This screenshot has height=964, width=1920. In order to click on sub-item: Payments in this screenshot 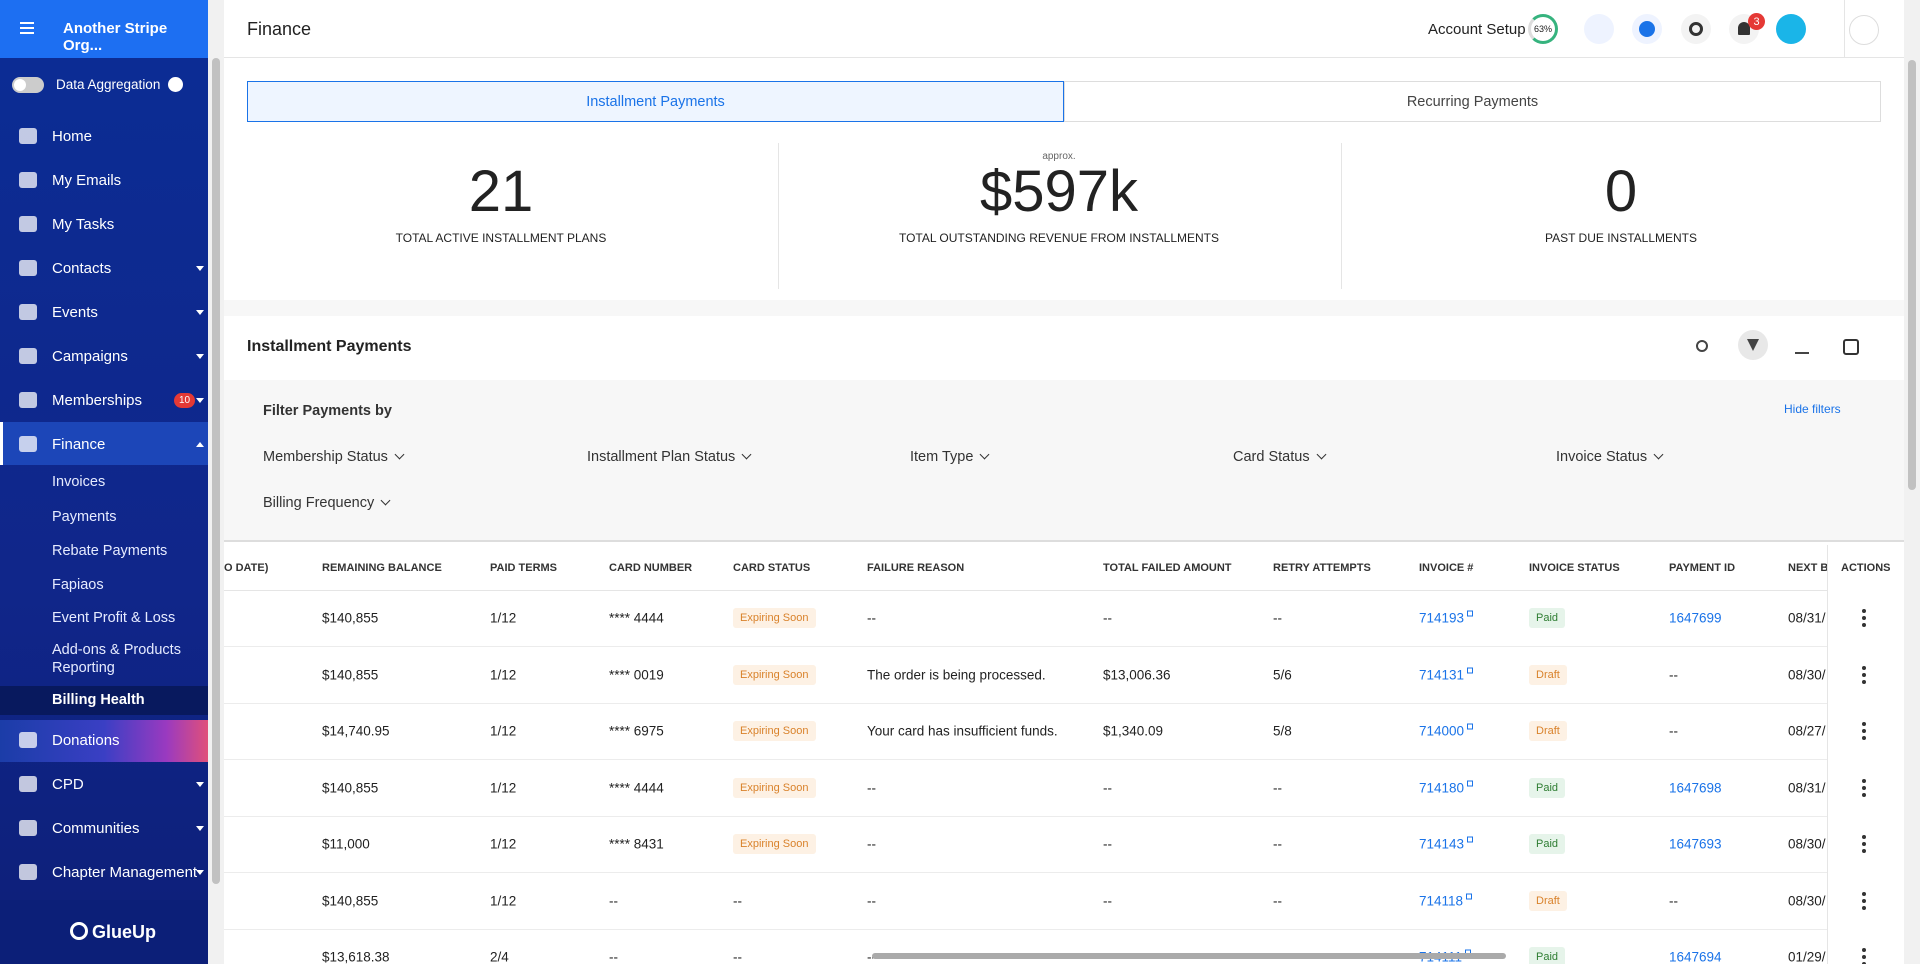, I will do `click(84, 517)`.